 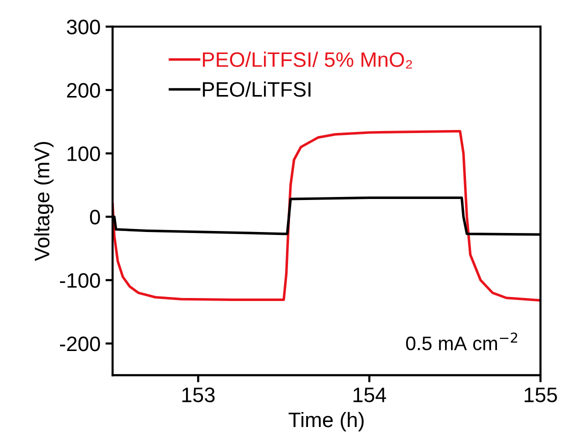 What do you see at coordinates (44, 202) in the screenshot?
I see `y-axis-title: Voltage (mV)` at bounding box center [44, 202].